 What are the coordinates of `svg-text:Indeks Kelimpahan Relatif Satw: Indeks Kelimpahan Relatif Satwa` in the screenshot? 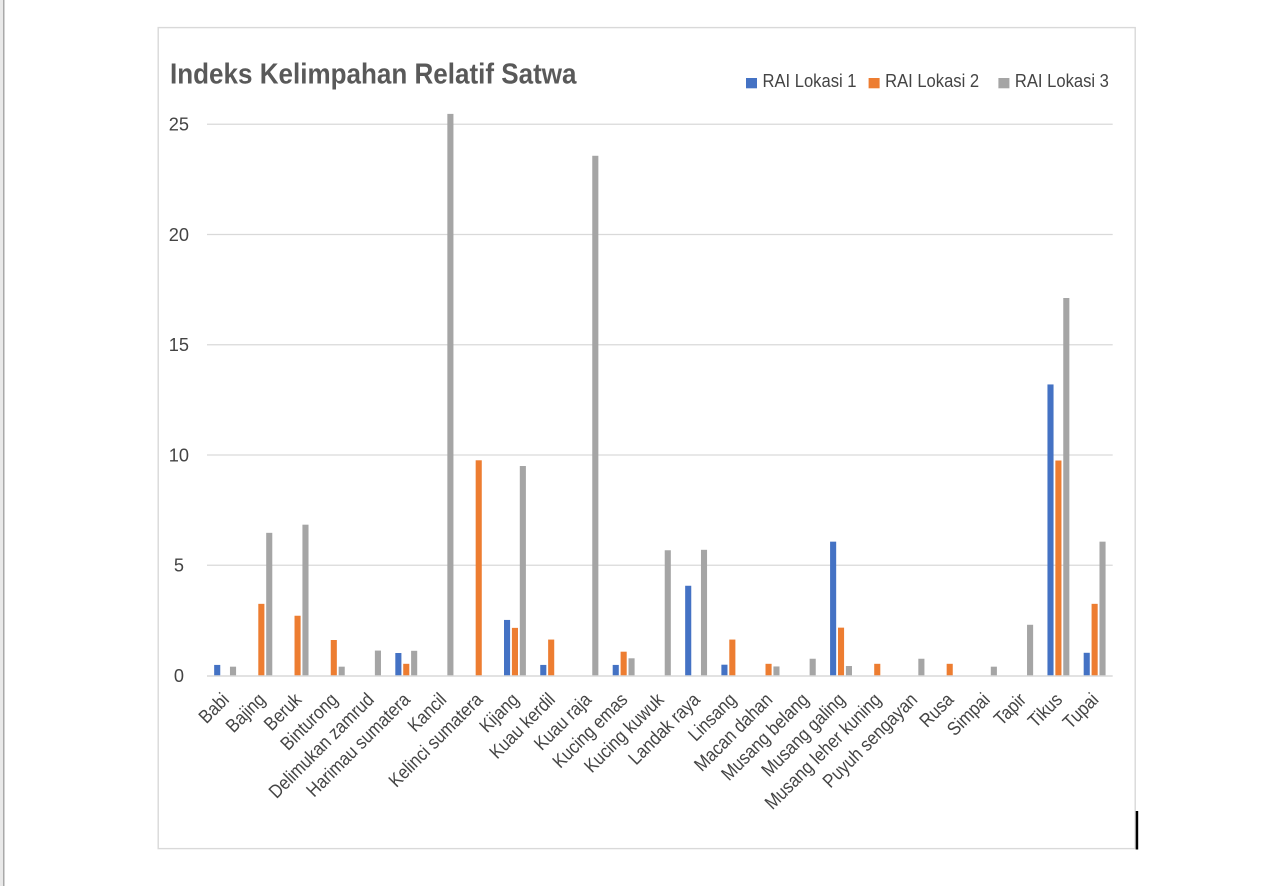 It's located at (373, 74).